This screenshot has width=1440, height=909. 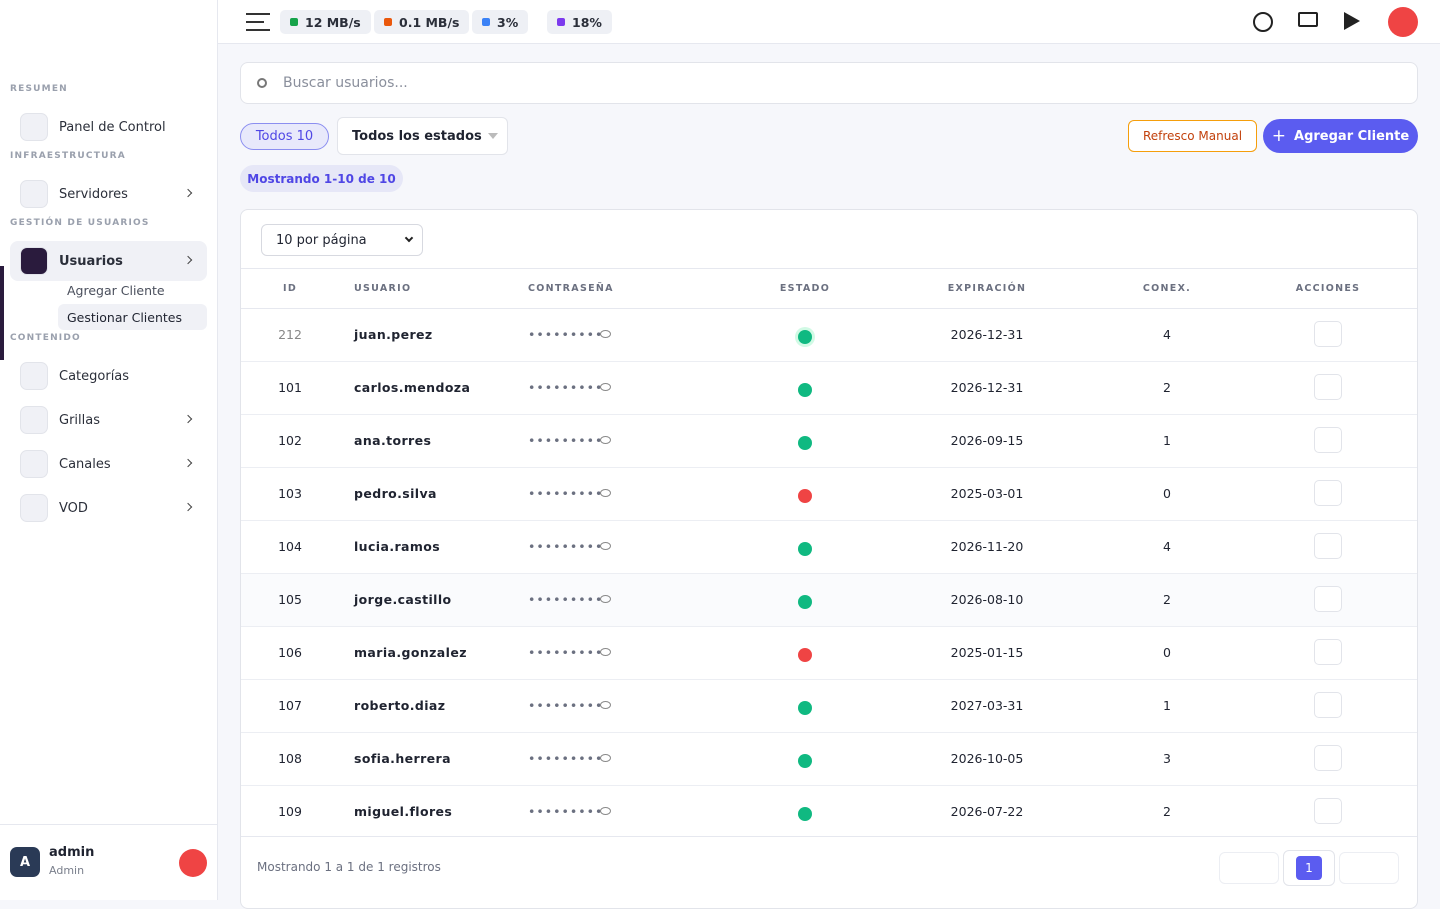 I want to click on nav-subitem: Agregar Cliente, so click(x=116, y=290).